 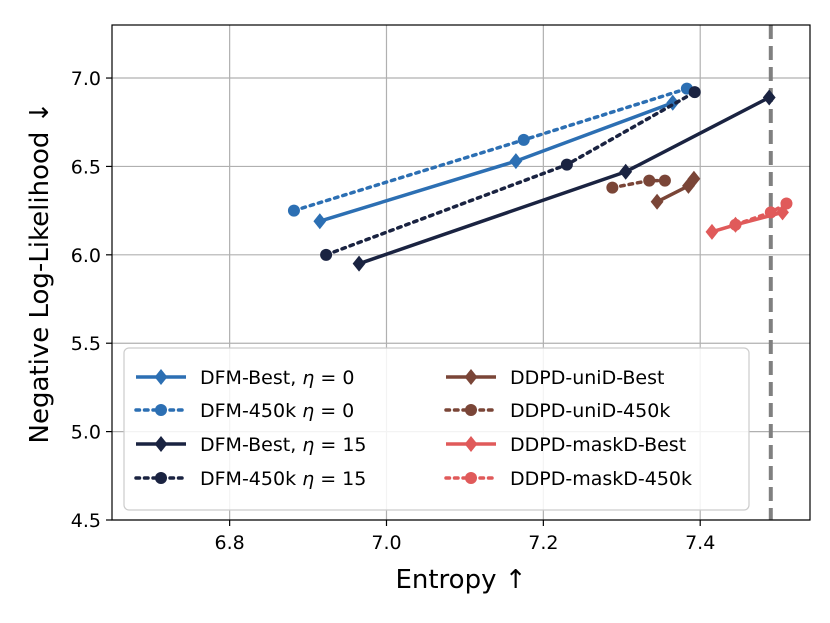 What do you see at coordinates (601, 479) in the screenshot?
I see `legend-label: DDPD-maskD-450k` at bounding box center [601, 479].